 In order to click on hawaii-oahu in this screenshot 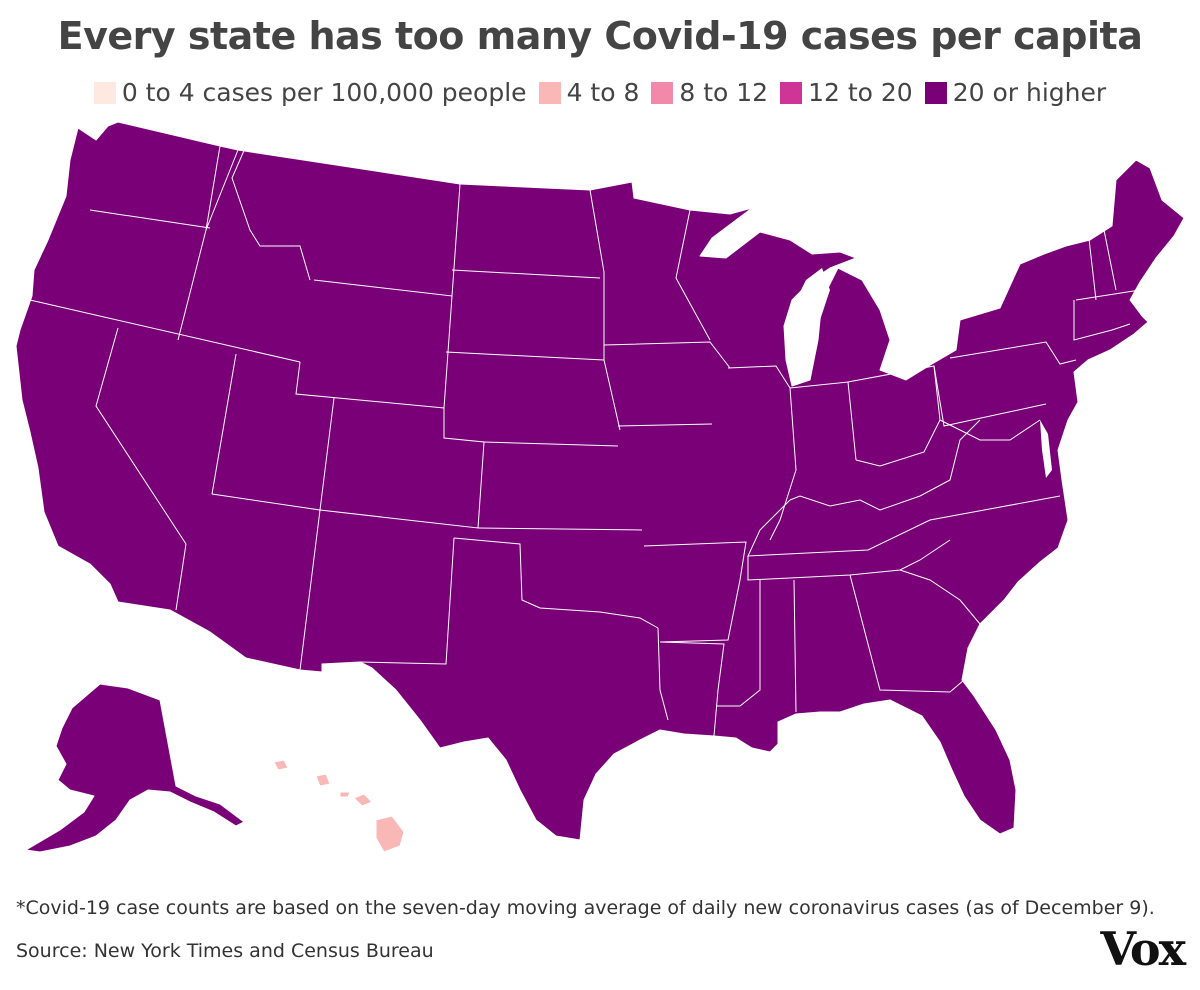, I will do `click(323, 780)`.